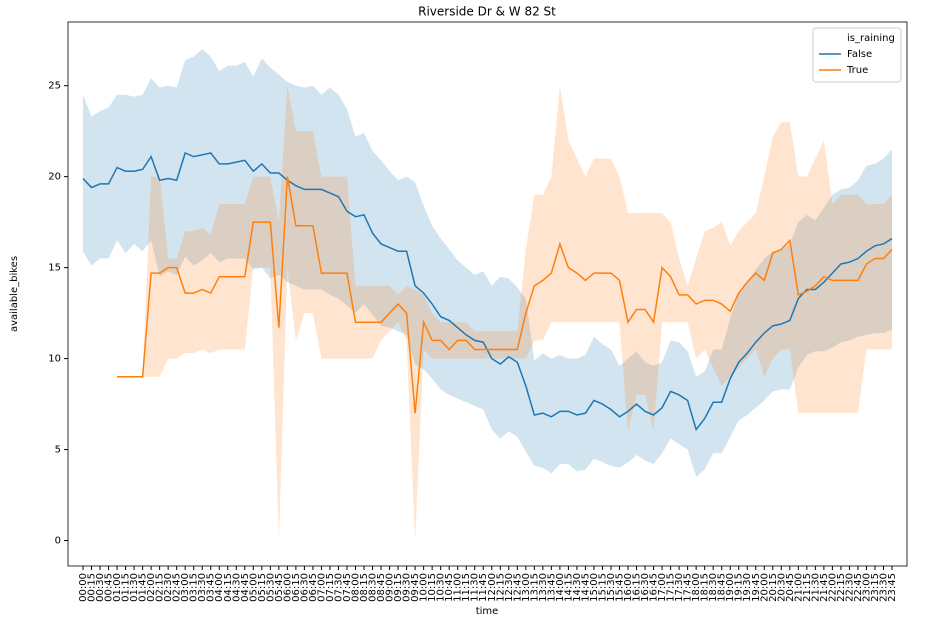  What do you see at coordinates (875, 587) in the screenshot?
I see `x-tick-label: 23:15` at bounding box center [875, 587].